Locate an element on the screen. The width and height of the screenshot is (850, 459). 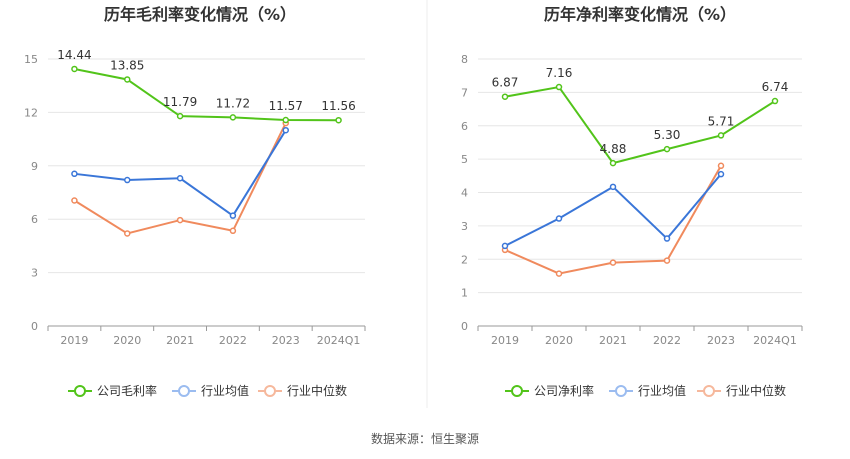
data-label: 6.74 is located at coordinates (775, 87).